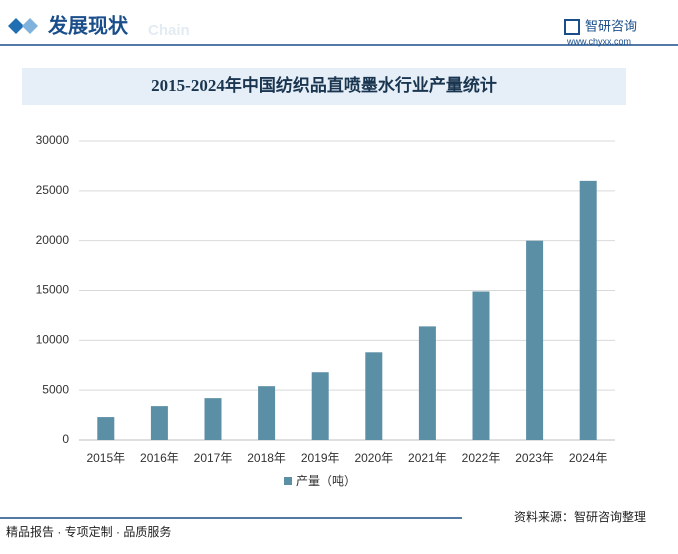  I want to click on x-tick-label: 2020年, so click(373, 458).